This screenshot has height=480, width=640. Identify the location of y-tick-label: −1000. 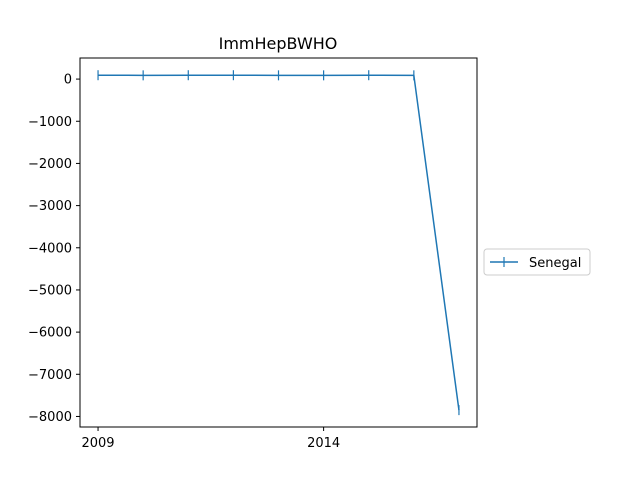
(50, 122).